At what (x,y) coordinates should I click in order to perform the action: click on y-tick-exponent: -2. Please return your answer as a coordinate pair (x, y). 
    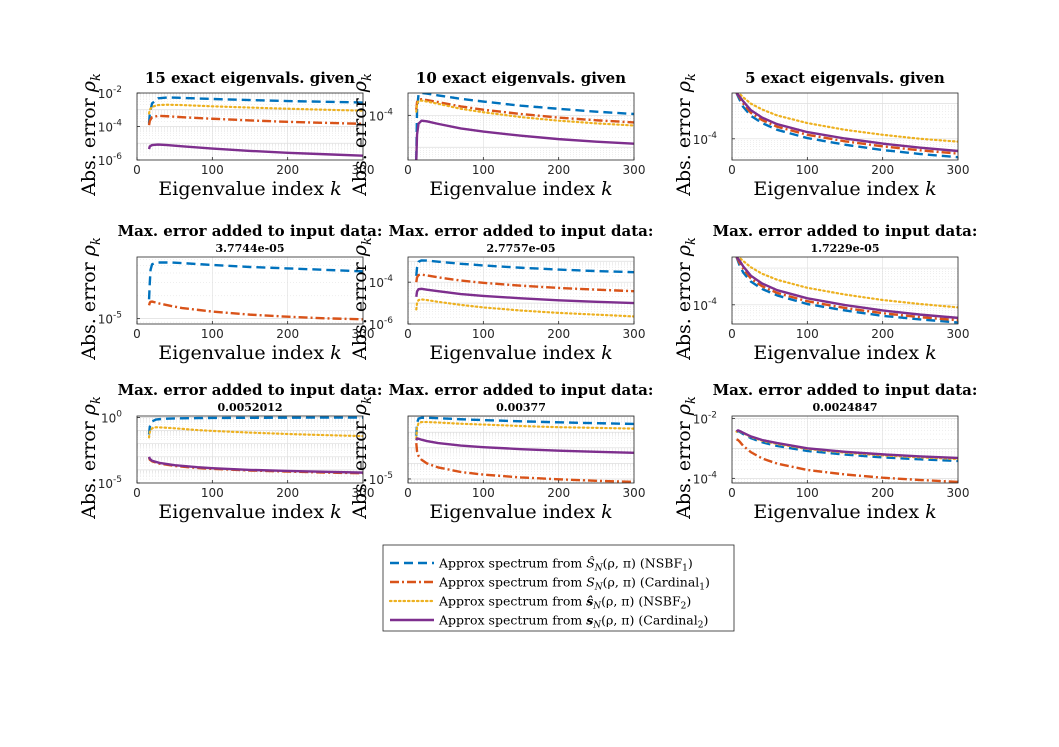
    Looking at the image, I should click on (117, 90).